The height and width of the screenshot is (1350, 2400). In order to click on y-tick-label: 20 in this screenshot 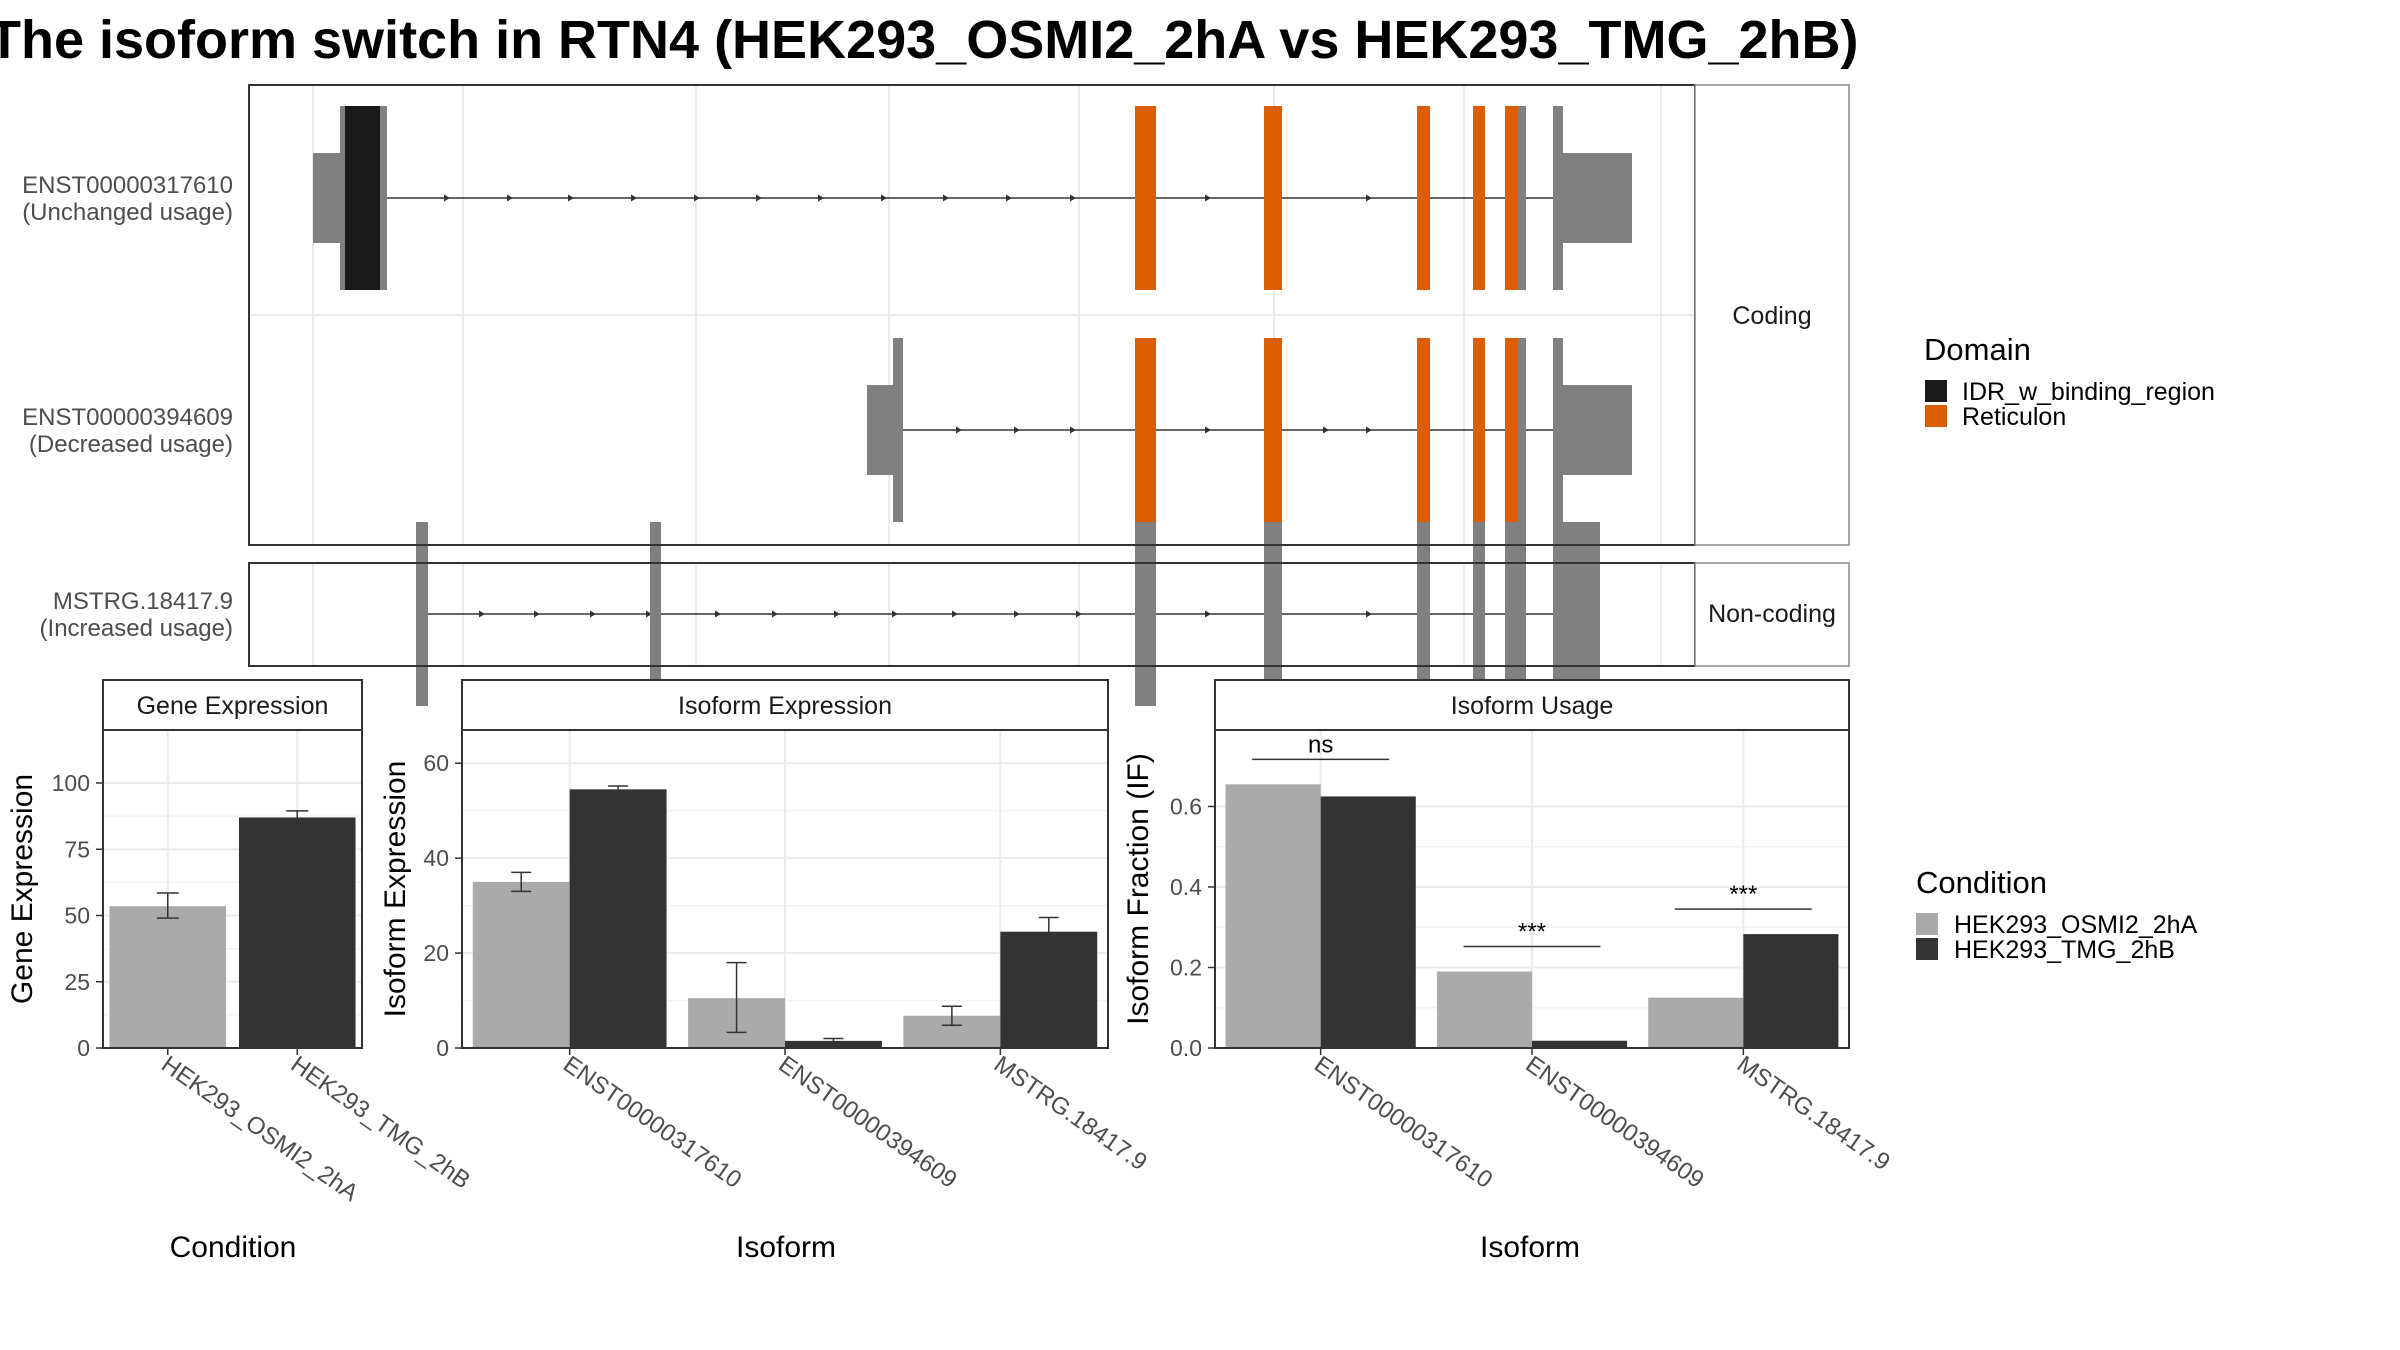, I will do `click(436, 953)`.